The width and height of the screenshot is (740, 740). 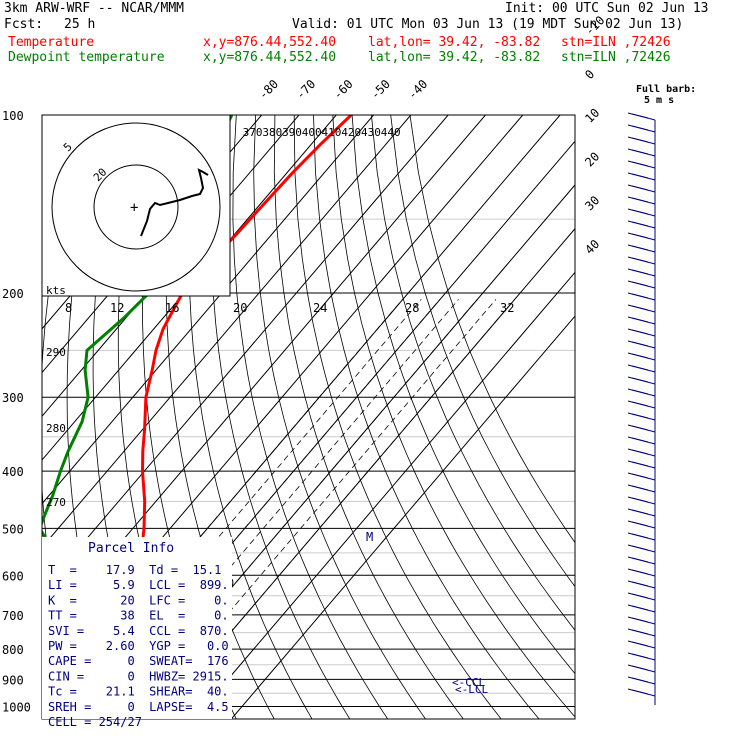 What do you see at coordinates (351, 132) in the screenshot?
I see `theta-label: 420` at bounding box center [351, 132].